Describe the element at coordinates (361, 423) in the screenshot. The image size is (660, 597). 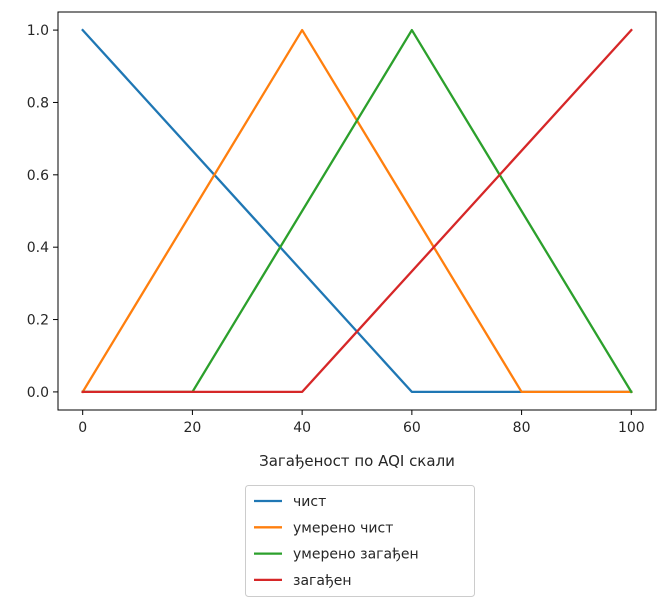
I see `x-axis: 0 20 40 60 80 100` at that location.